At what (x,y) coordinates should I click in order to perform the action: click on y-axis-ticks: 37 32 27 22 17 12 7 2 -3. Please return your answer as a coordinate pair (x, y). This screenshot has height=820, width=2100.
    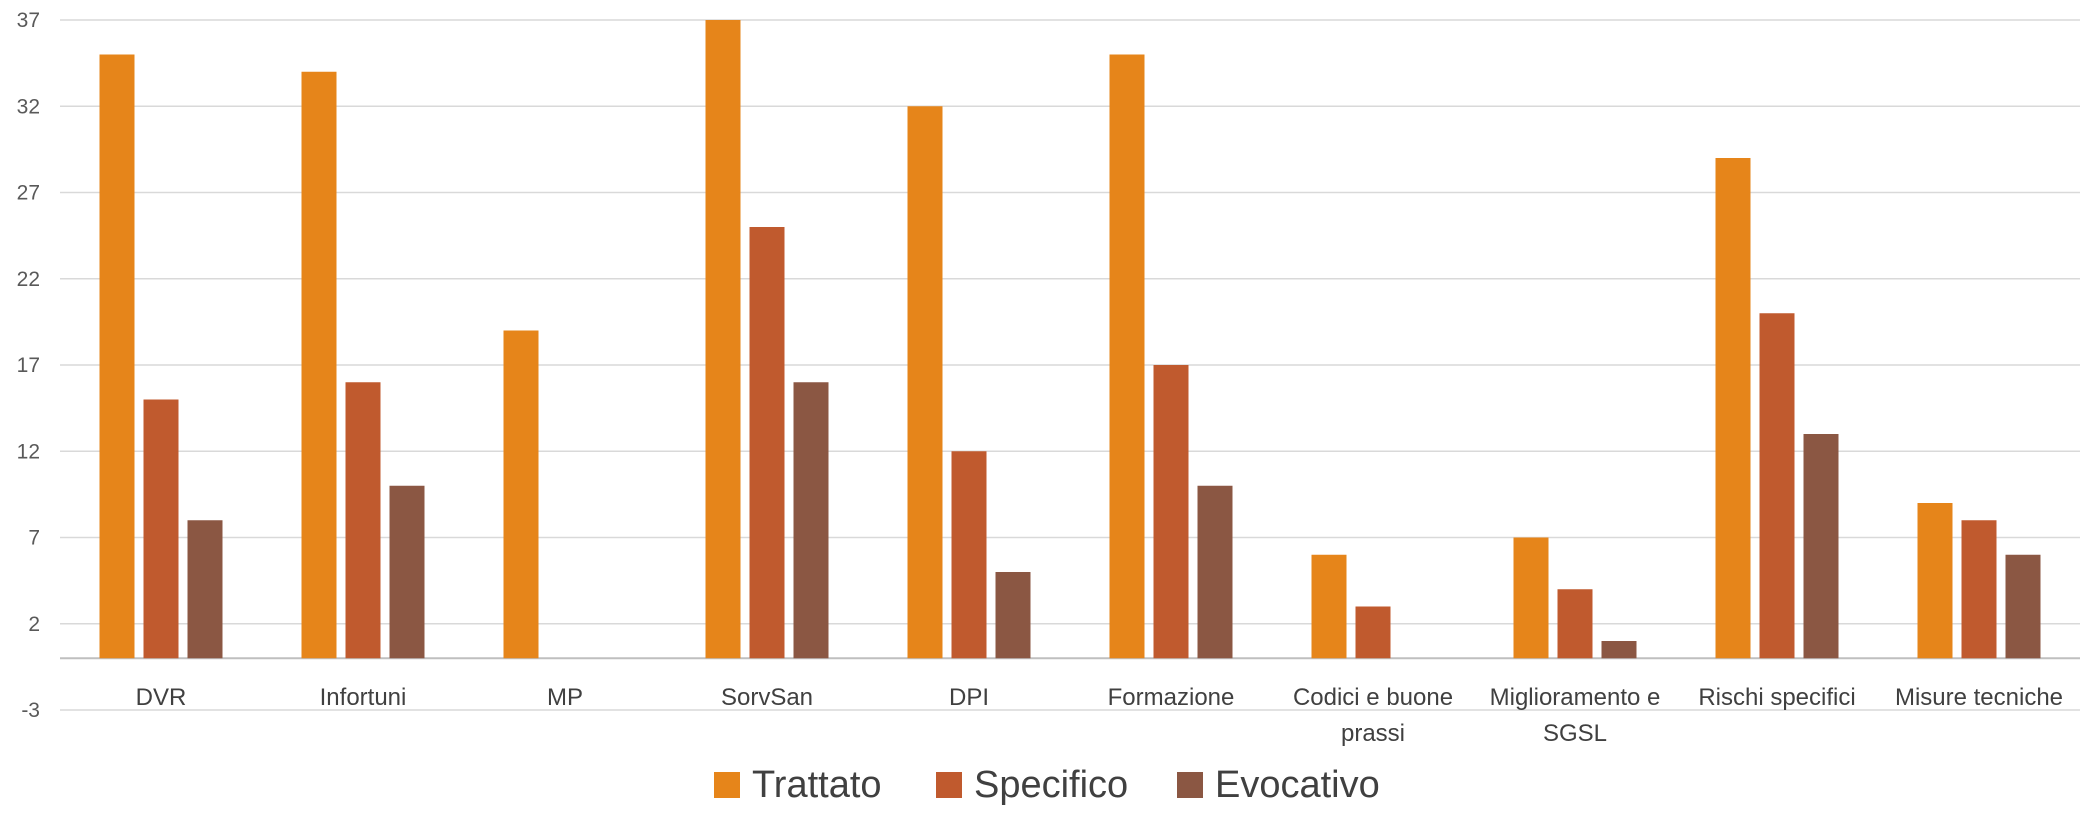
    Looking at the image, I should click on (28, 365).